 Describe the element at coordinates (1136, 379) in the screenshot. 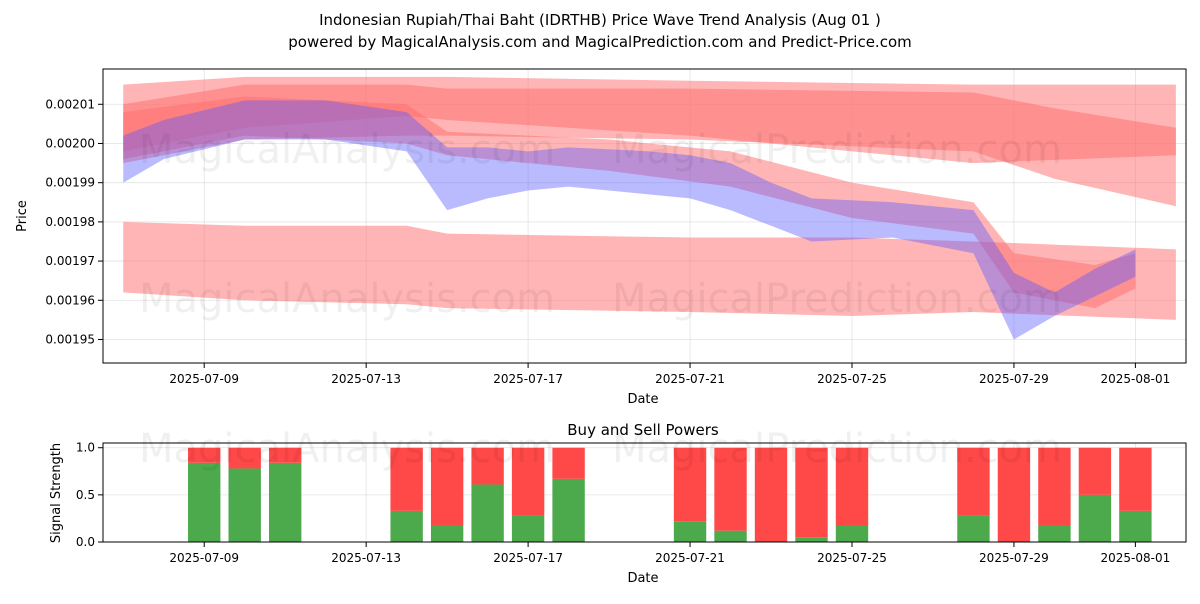

I see `price-x-tick-label: 2025-08-01` at that location.